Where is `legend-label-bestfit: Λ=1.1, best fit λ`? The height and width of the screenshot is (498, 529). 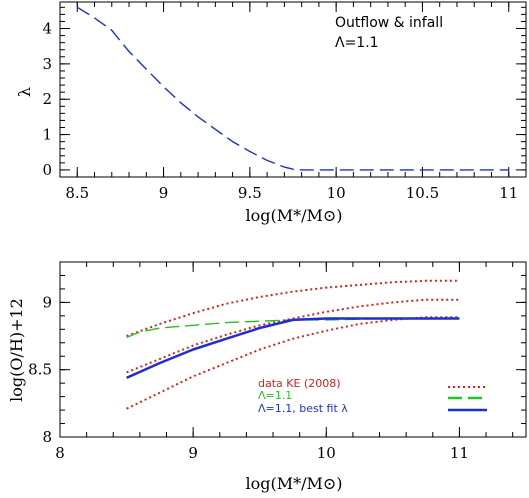
legend-label-bestfit: Λ=1.1, best fit λ is located at coordinates (303, 408).